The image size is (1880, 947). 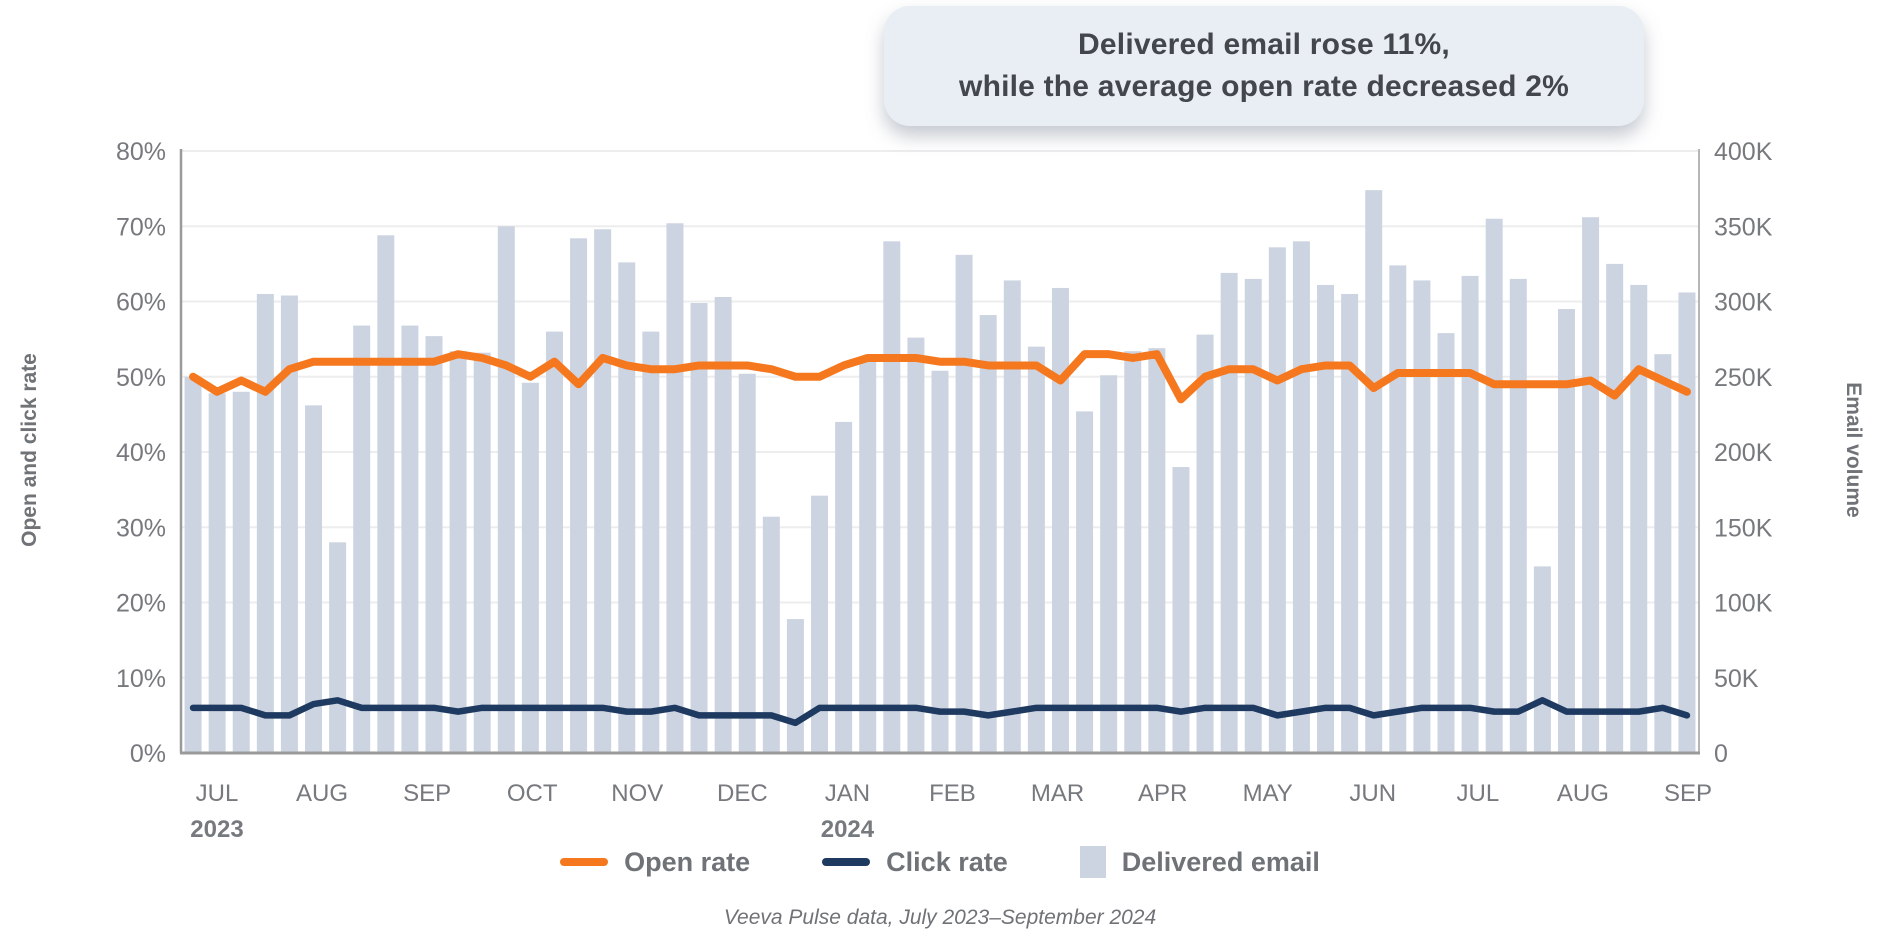 What do you see at coordinates (1264, 44) in the screenshot?
I see `annotation-line-1: Delivered email rose 11%,` at bounding box center [1264, 44].